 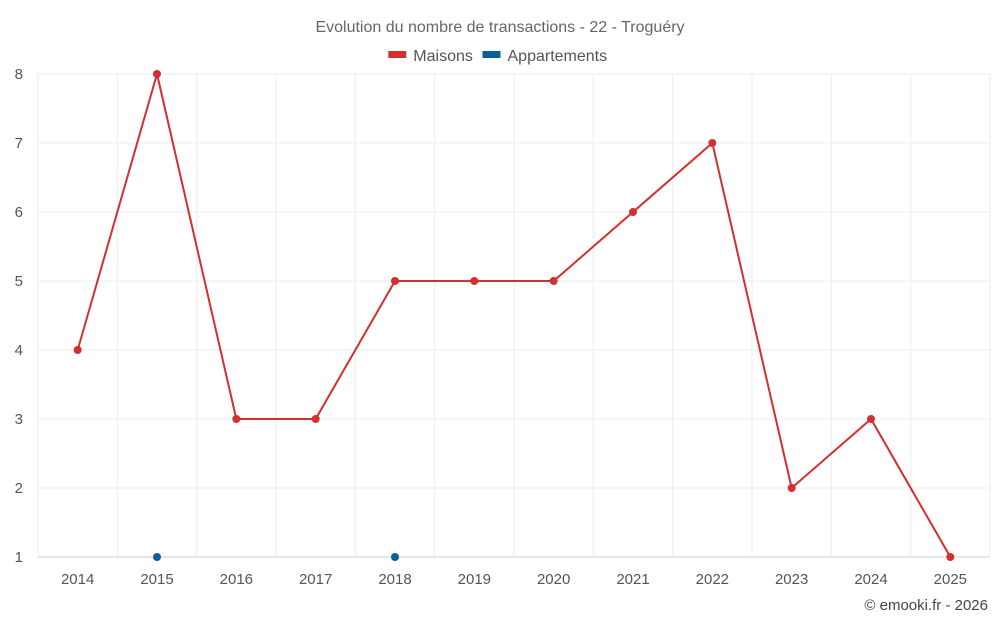 I want to click on x-tick-label: 2016, so click(x=236, y=579).